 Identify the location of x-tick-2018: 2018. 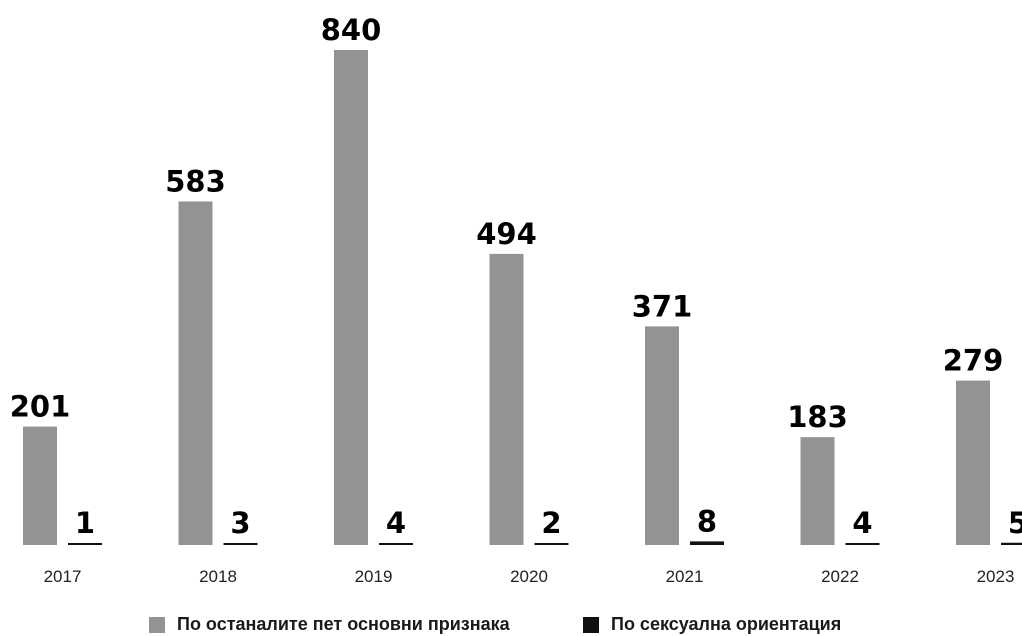
(218, 576).